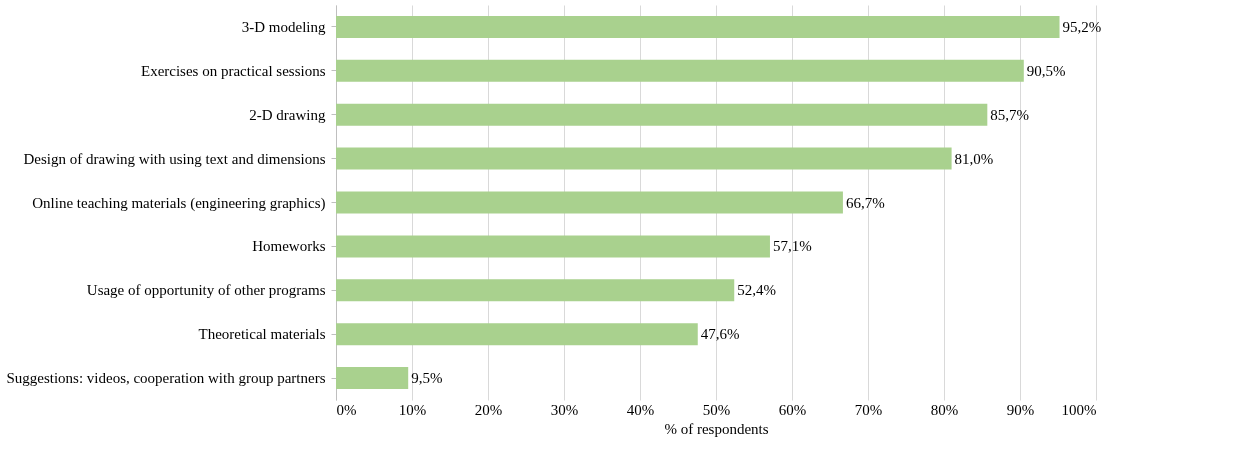 The height and width of the screenshot is (459, 1250). What do you see at coordinates (792, 409) in the screenshot?
I see `x-tick-label: 60%` at bounding box center [792, 409].